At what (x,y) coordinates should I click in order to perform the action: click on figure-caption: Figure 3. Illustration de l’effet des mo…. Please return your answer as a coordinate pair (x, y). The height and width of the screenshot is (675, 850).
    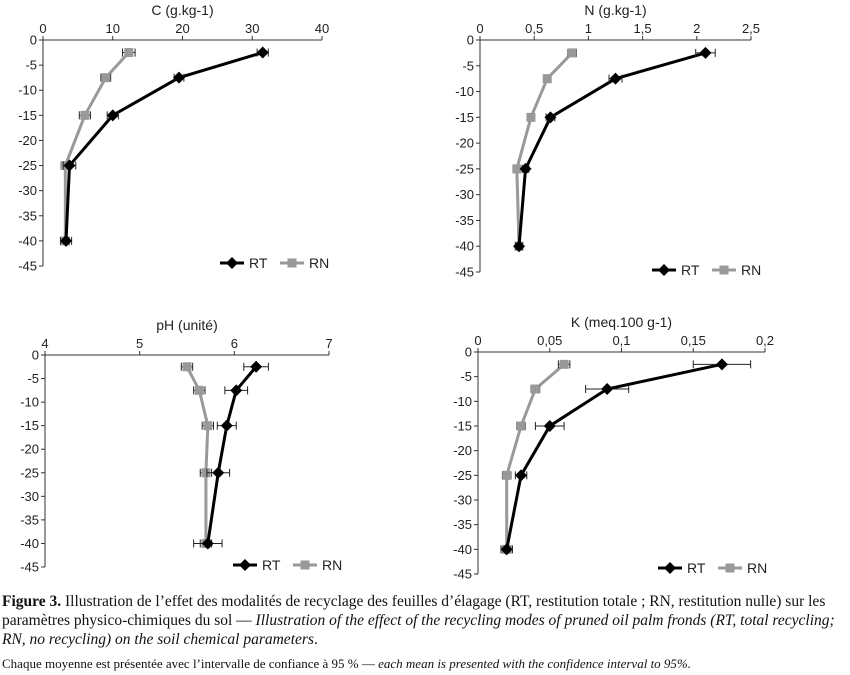
    Looking at the image, I should click on (425, 632).